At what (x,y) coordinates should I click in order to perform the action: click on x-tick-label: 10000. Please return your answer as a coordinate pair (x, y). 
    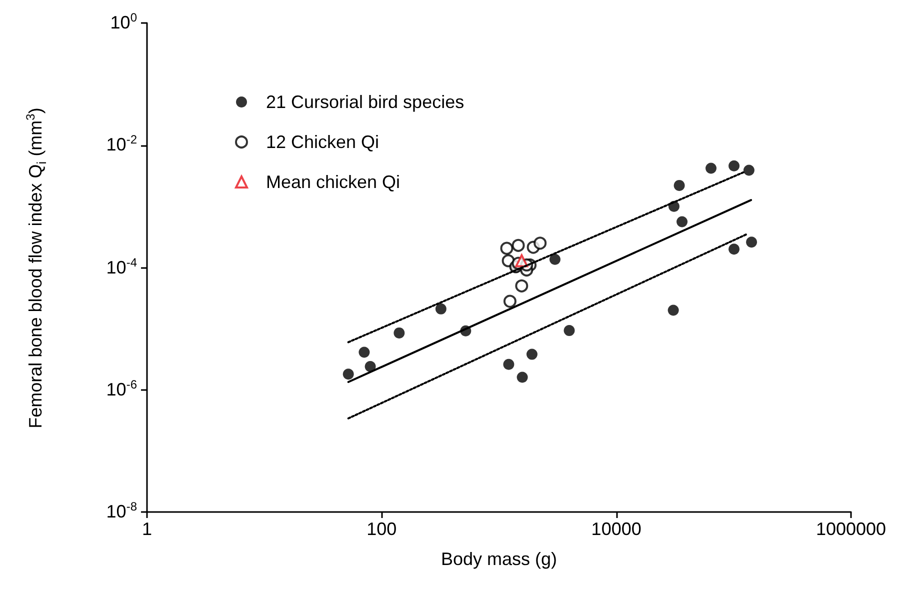
    Looking at the image, I should click on (616, 529).